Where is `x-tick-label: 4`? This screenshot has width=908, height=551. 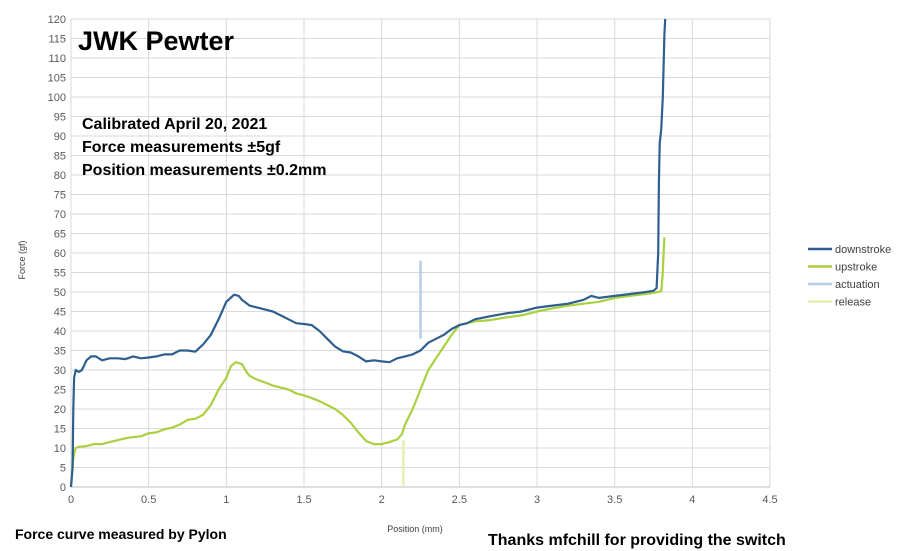
x-tick-label: 4 is located at coordinates (692, 500).